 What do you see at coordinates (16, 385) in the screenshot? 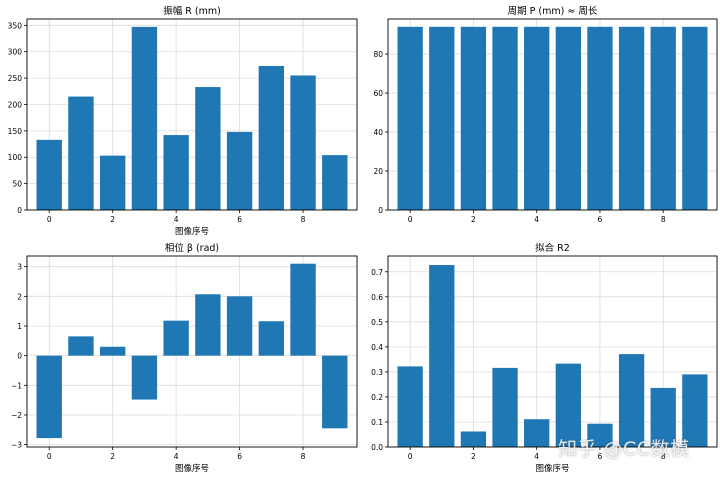
I see `y-tick-label: −1` at bounding box center [16, 385].